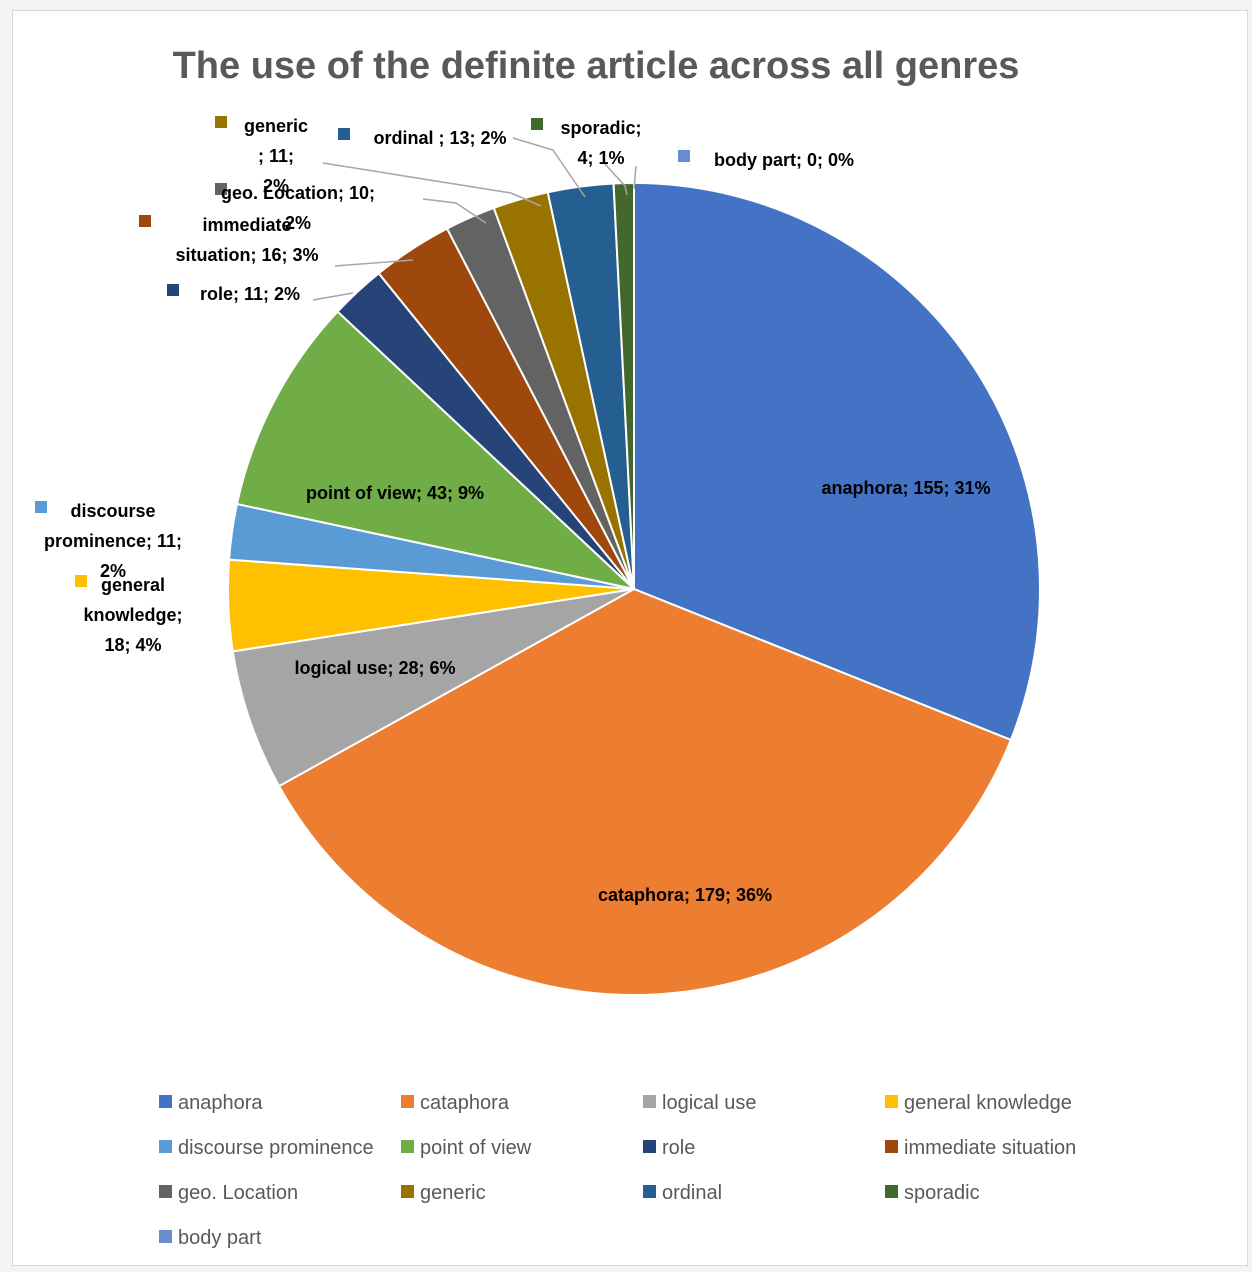 This screenshot has width=1252, height=1272. What do you see at coordinates (990, 1148) in the screenshot?
I see `legend-label: immediate situation` at bounding box center [990, 1148].